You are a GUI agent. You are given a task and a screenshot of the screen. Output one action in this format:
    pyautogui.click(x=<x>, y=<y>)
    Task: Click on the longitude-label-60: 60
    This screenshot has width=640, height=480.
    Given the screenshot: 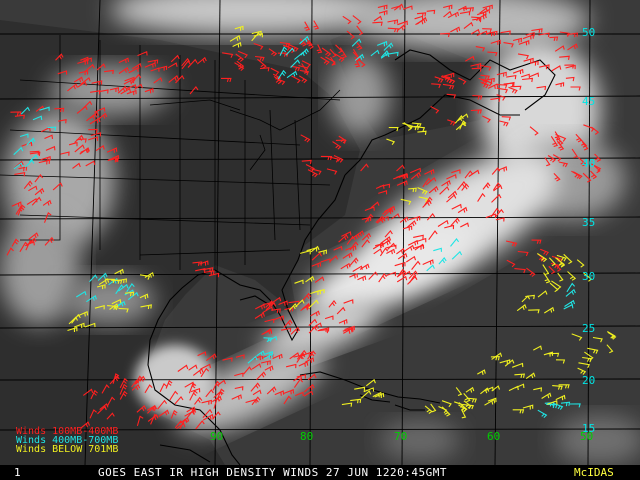 What is the action you would take?
    pyautogui.click(x=494, y=436)
    